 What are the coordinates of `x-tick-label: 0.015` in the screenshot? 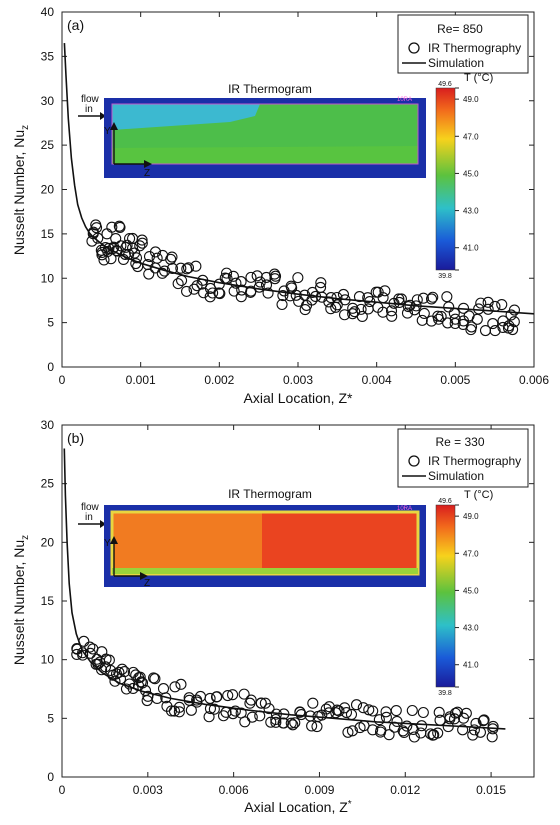 It's located at (491, 790).